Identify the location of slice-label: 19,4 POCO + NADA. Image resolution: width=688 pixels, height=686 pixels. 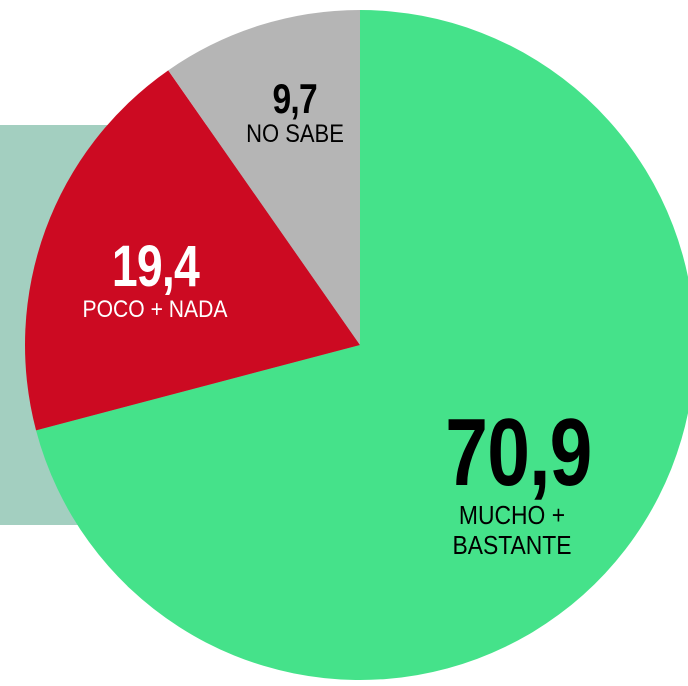
(155, 281).